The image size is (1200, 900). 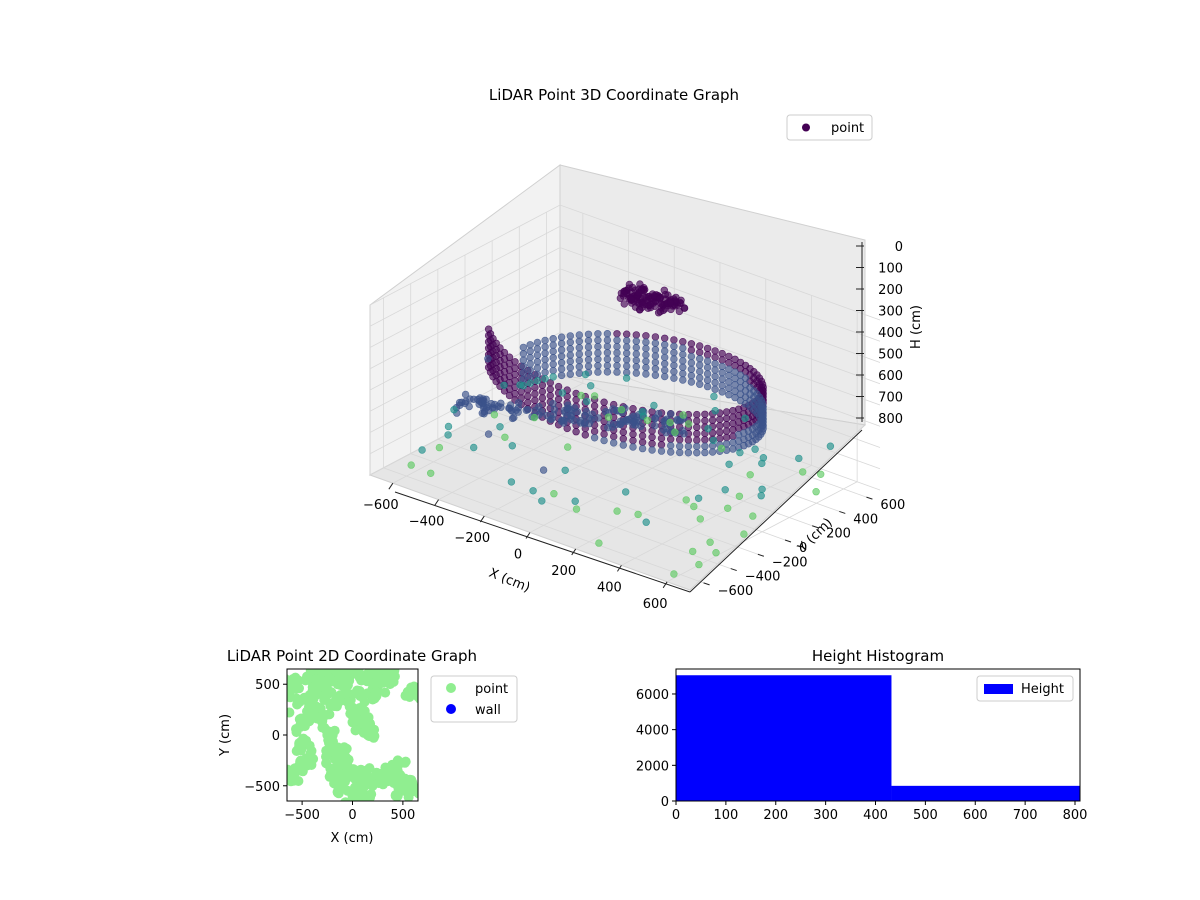 What do you see at coordinates (491, 689) in the screenshot?
I see `legend-2d-label-point: point` at bounding box center [491, 689].